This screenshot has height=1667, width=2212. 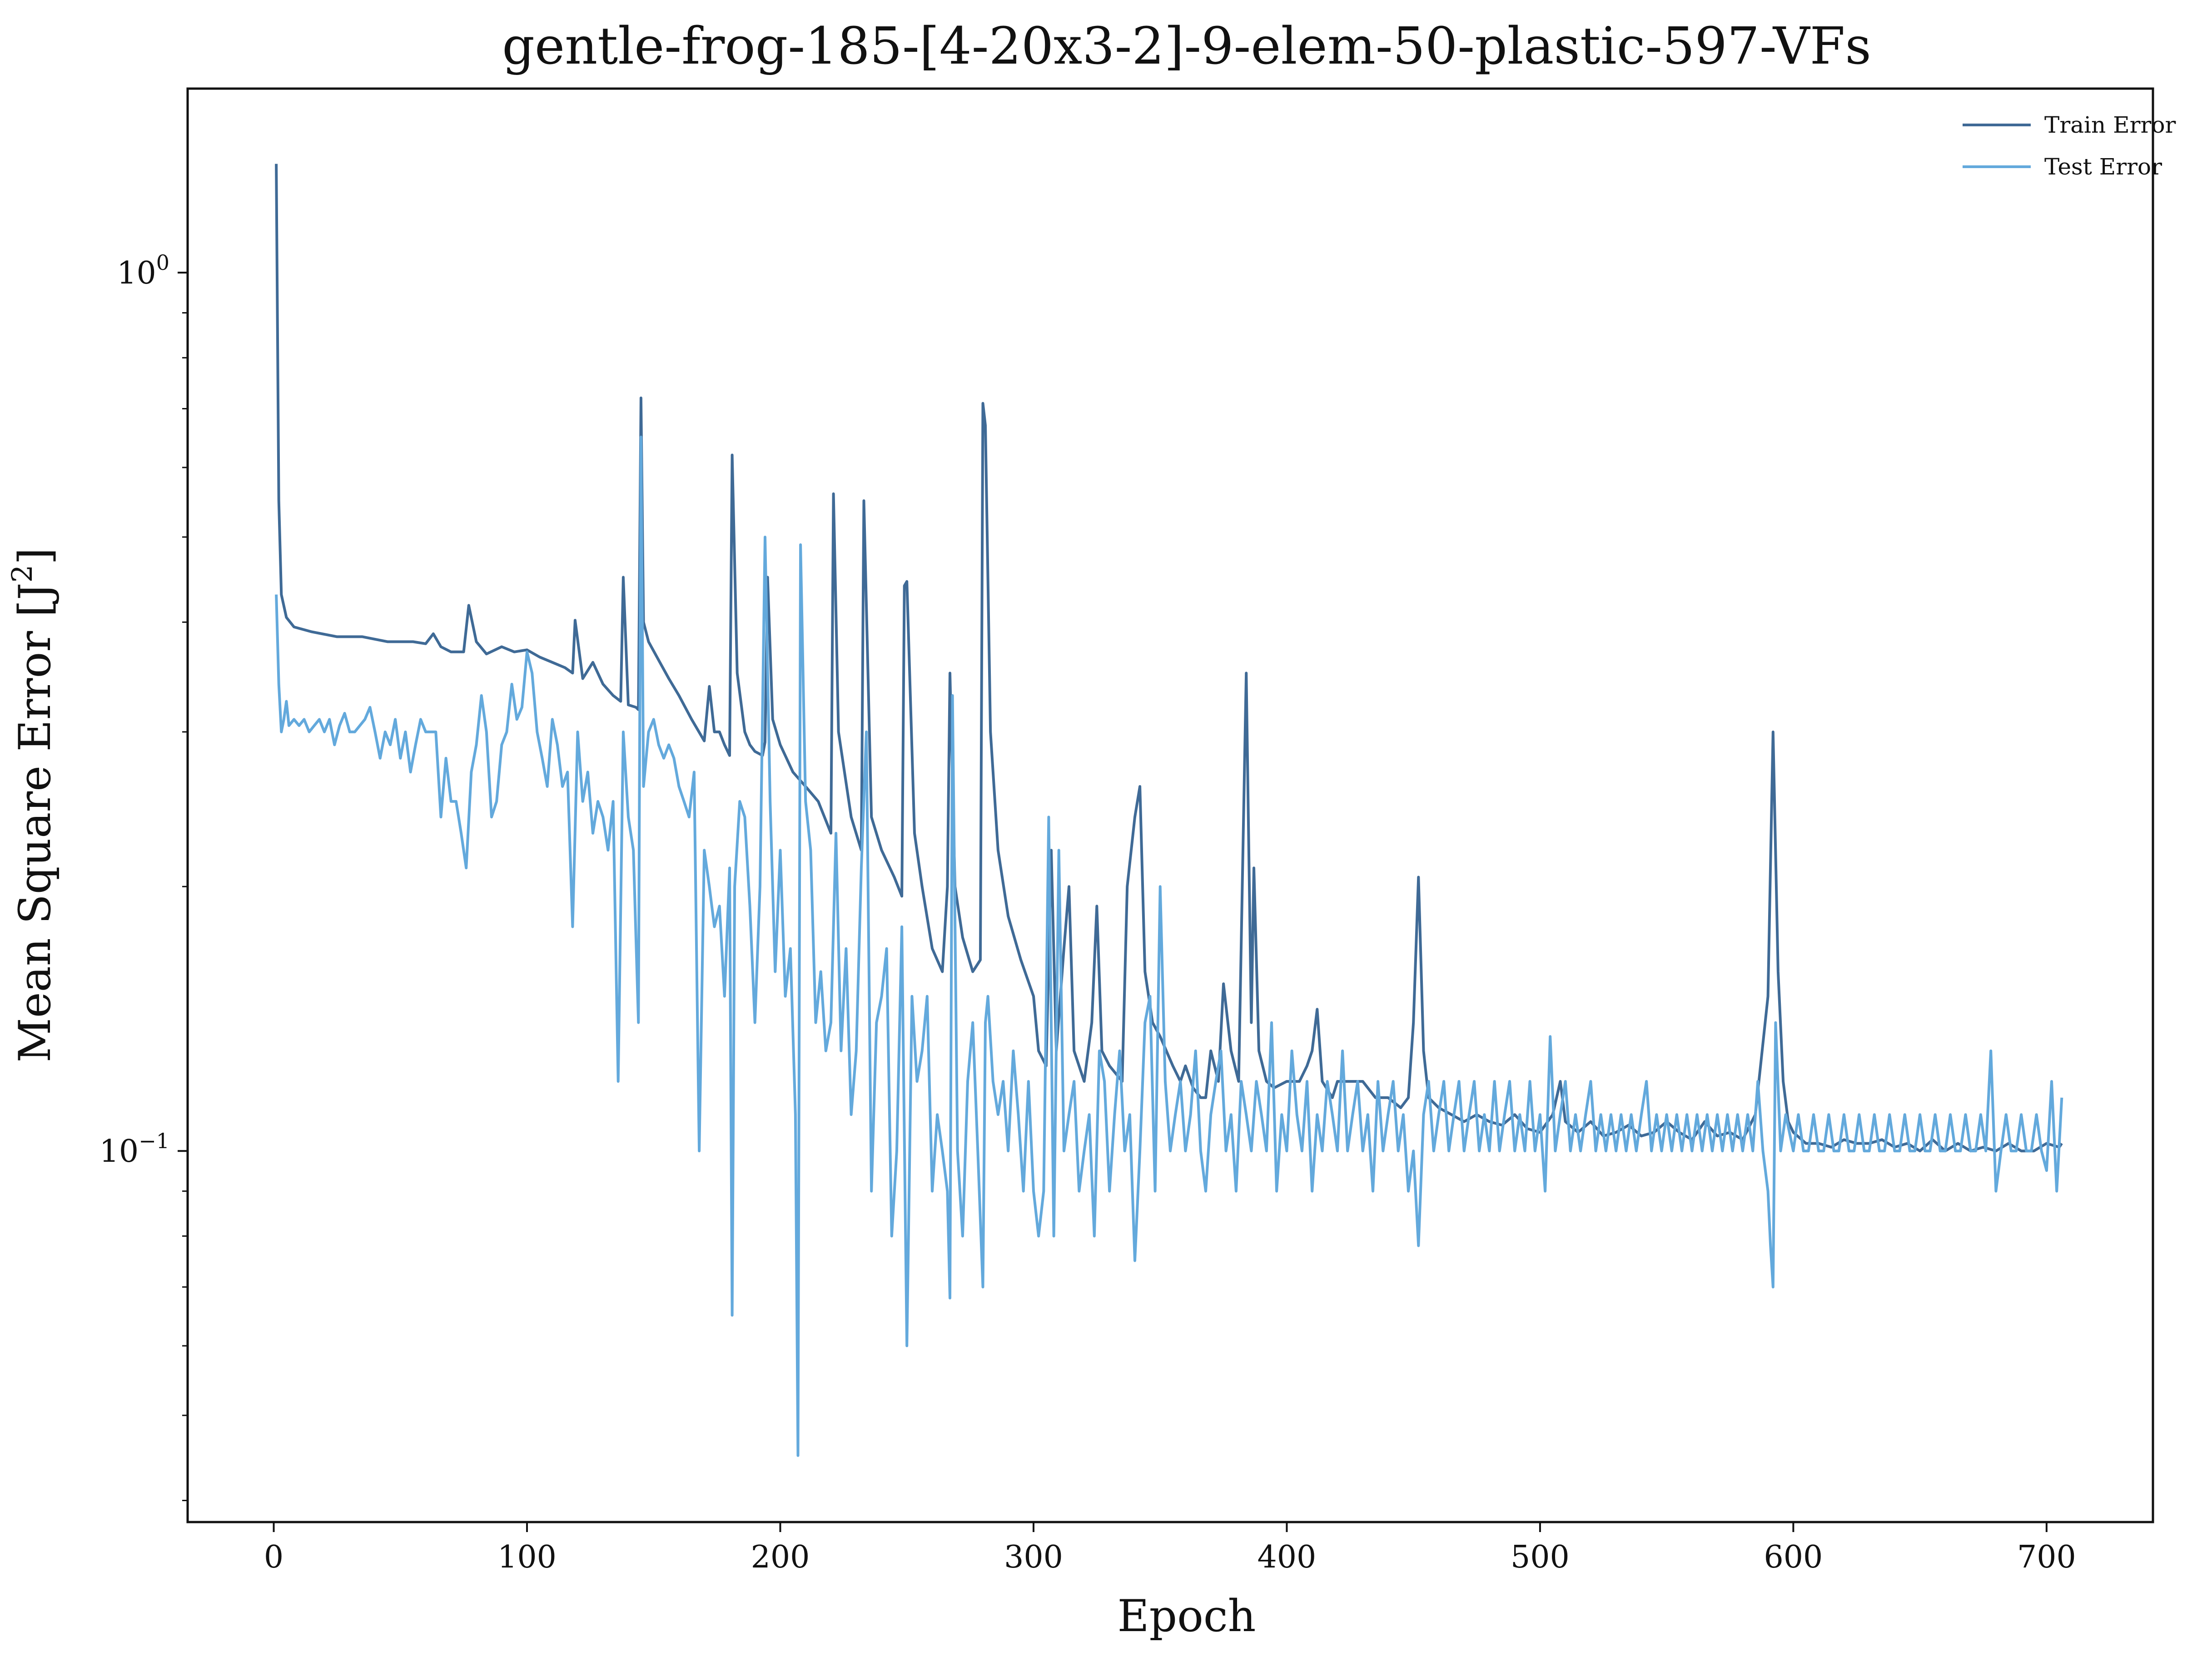 What do you see at coordinates (2069, 146) in the screenshot?
I see `legend: Train Error Test Error` at bounding box center [2069, 146].